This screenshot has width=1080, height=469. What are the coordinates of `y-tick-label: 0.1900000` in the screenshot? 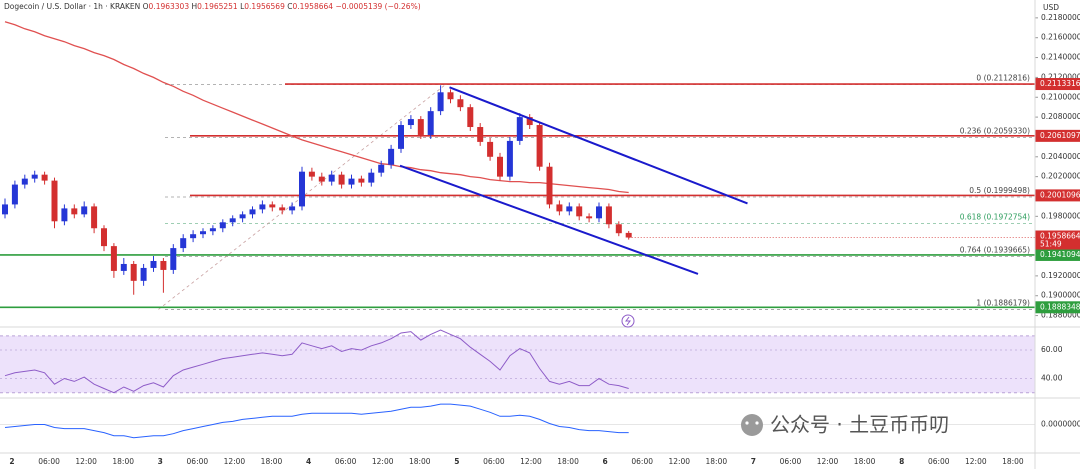 It's located at (1060, 295).